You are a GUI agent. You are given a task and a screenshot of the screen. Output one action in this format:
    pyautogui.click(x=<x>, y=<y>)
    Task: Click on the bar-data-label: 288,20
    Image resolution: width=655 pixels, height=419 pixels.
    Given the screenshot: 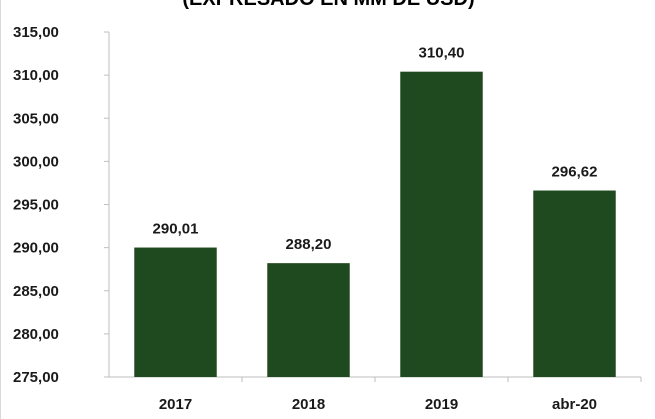 What is the action you would take?
    pyautogui.click(x=309, y=244)
    